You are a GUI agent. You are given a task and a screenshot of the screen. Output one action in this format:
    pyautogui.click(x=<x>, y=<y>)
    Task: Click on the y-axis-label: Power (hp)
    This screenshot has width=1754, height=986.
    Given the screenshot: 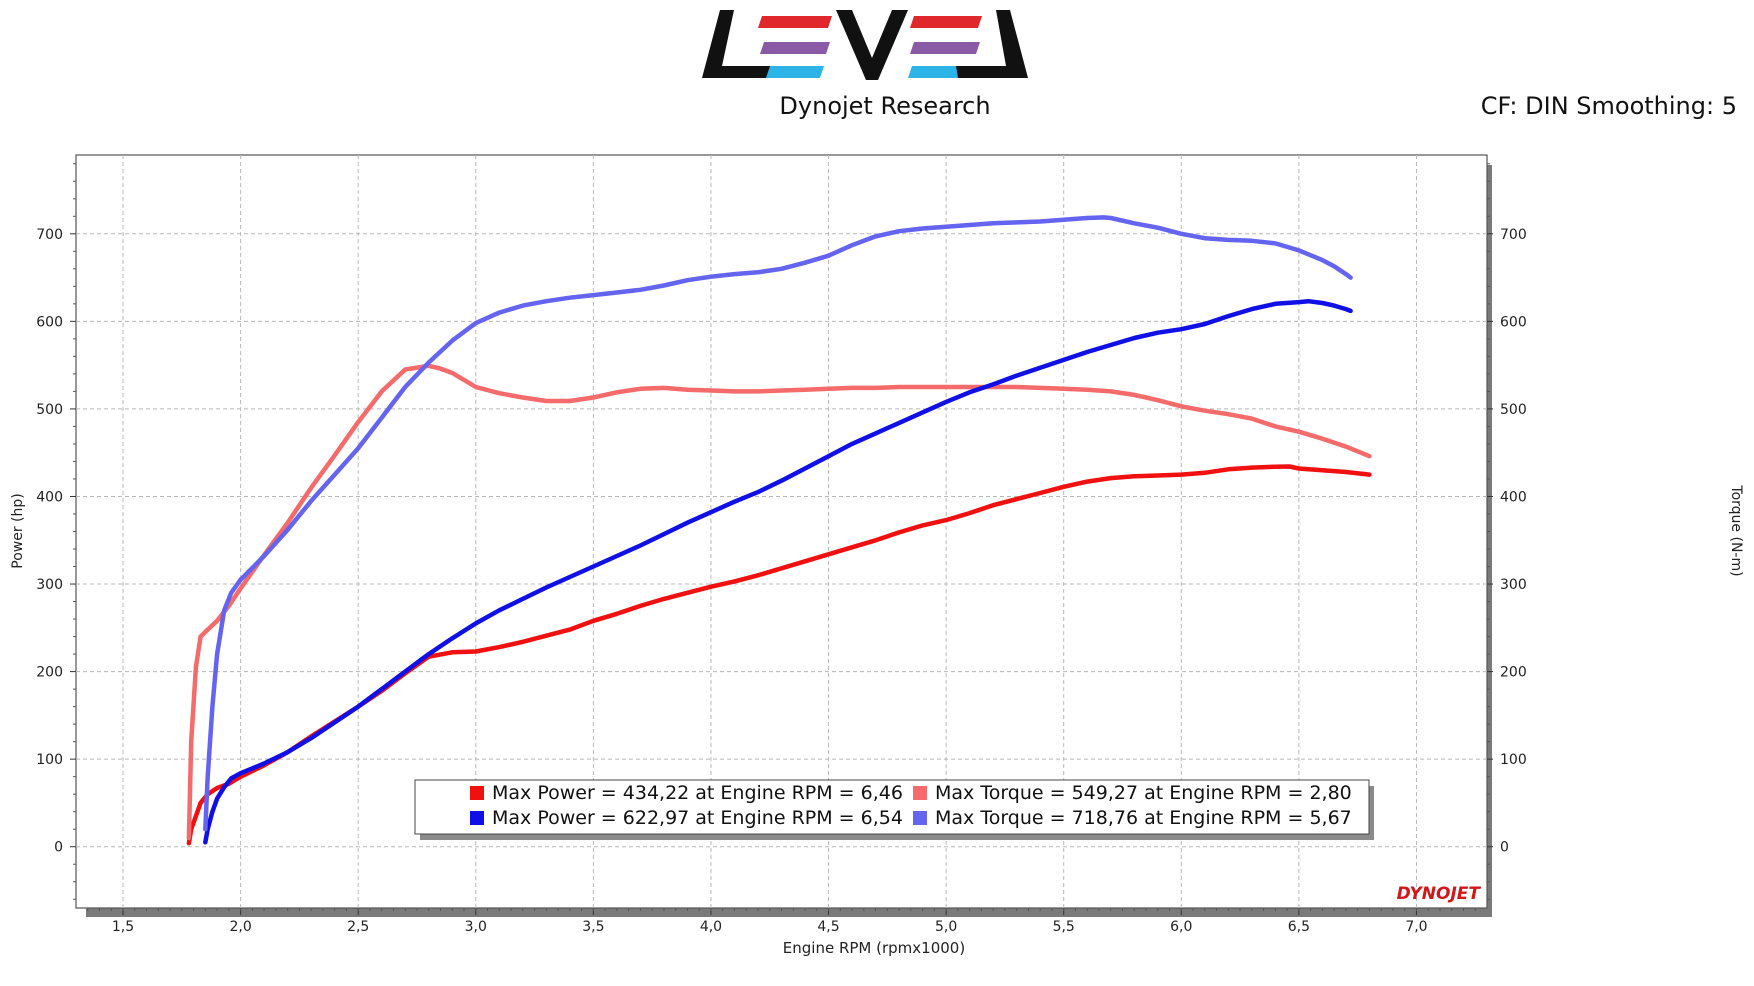 What is the action you would take?
    pyautogui.click(x=18, y=530)
    